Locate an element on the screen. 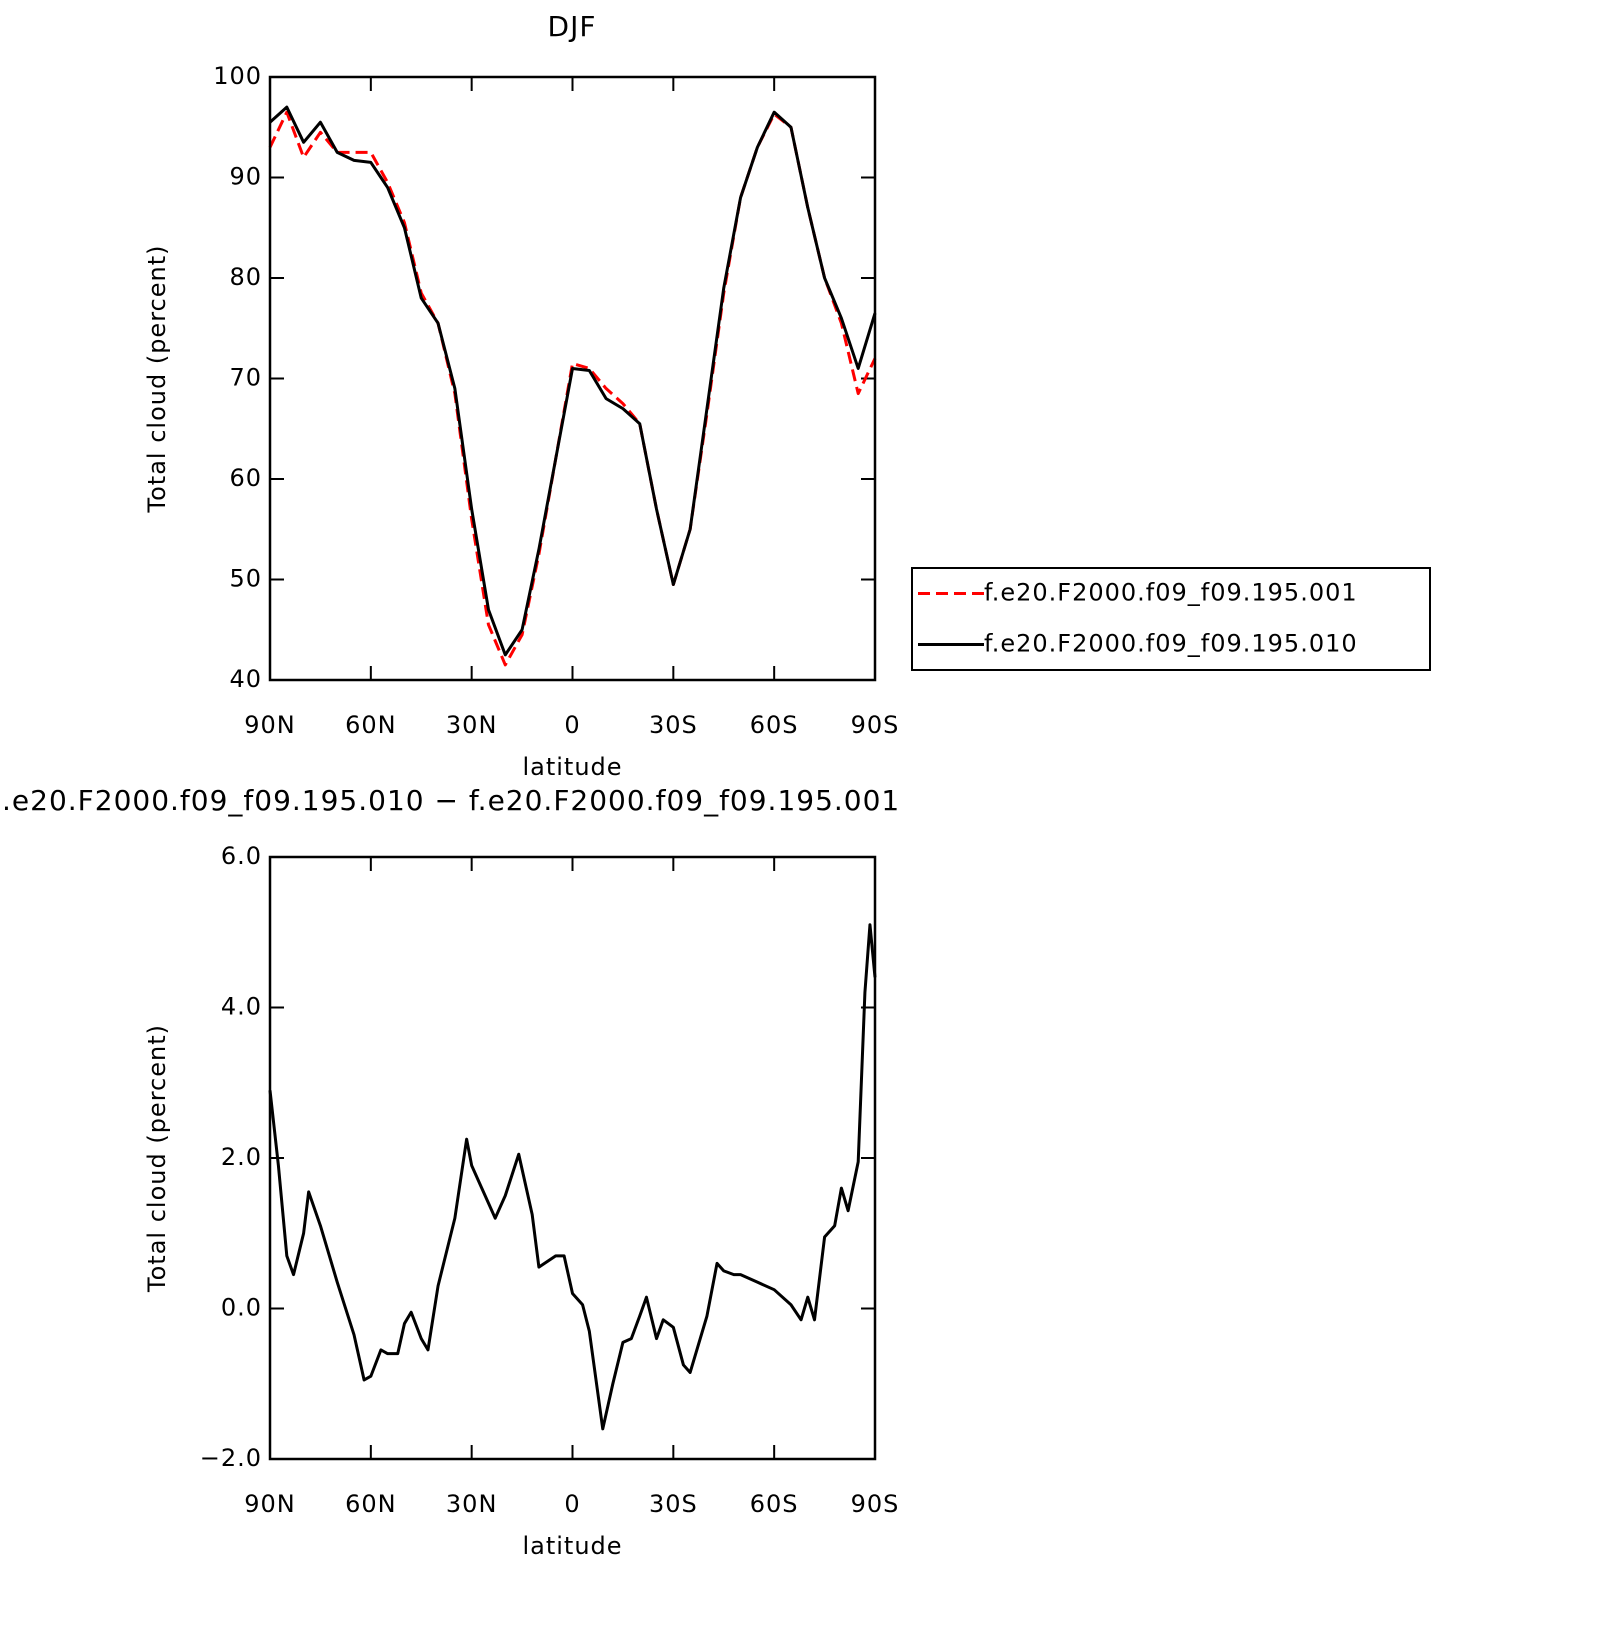  y-tick-label: 70 is located at coordinates (245, 378).